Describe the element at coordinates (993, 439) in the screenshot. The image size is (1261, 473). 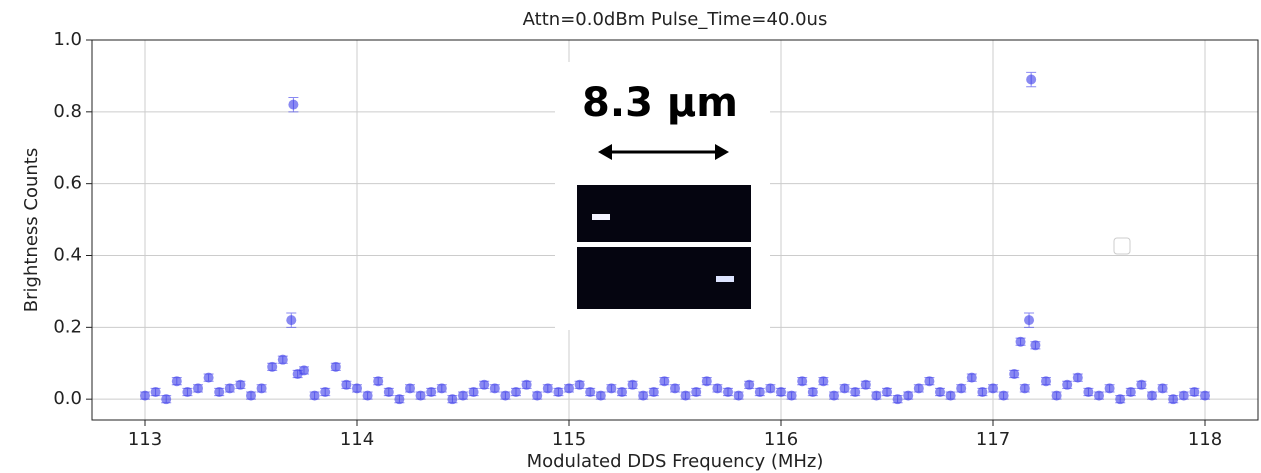
I see `x-tick-label: 117` at that location.